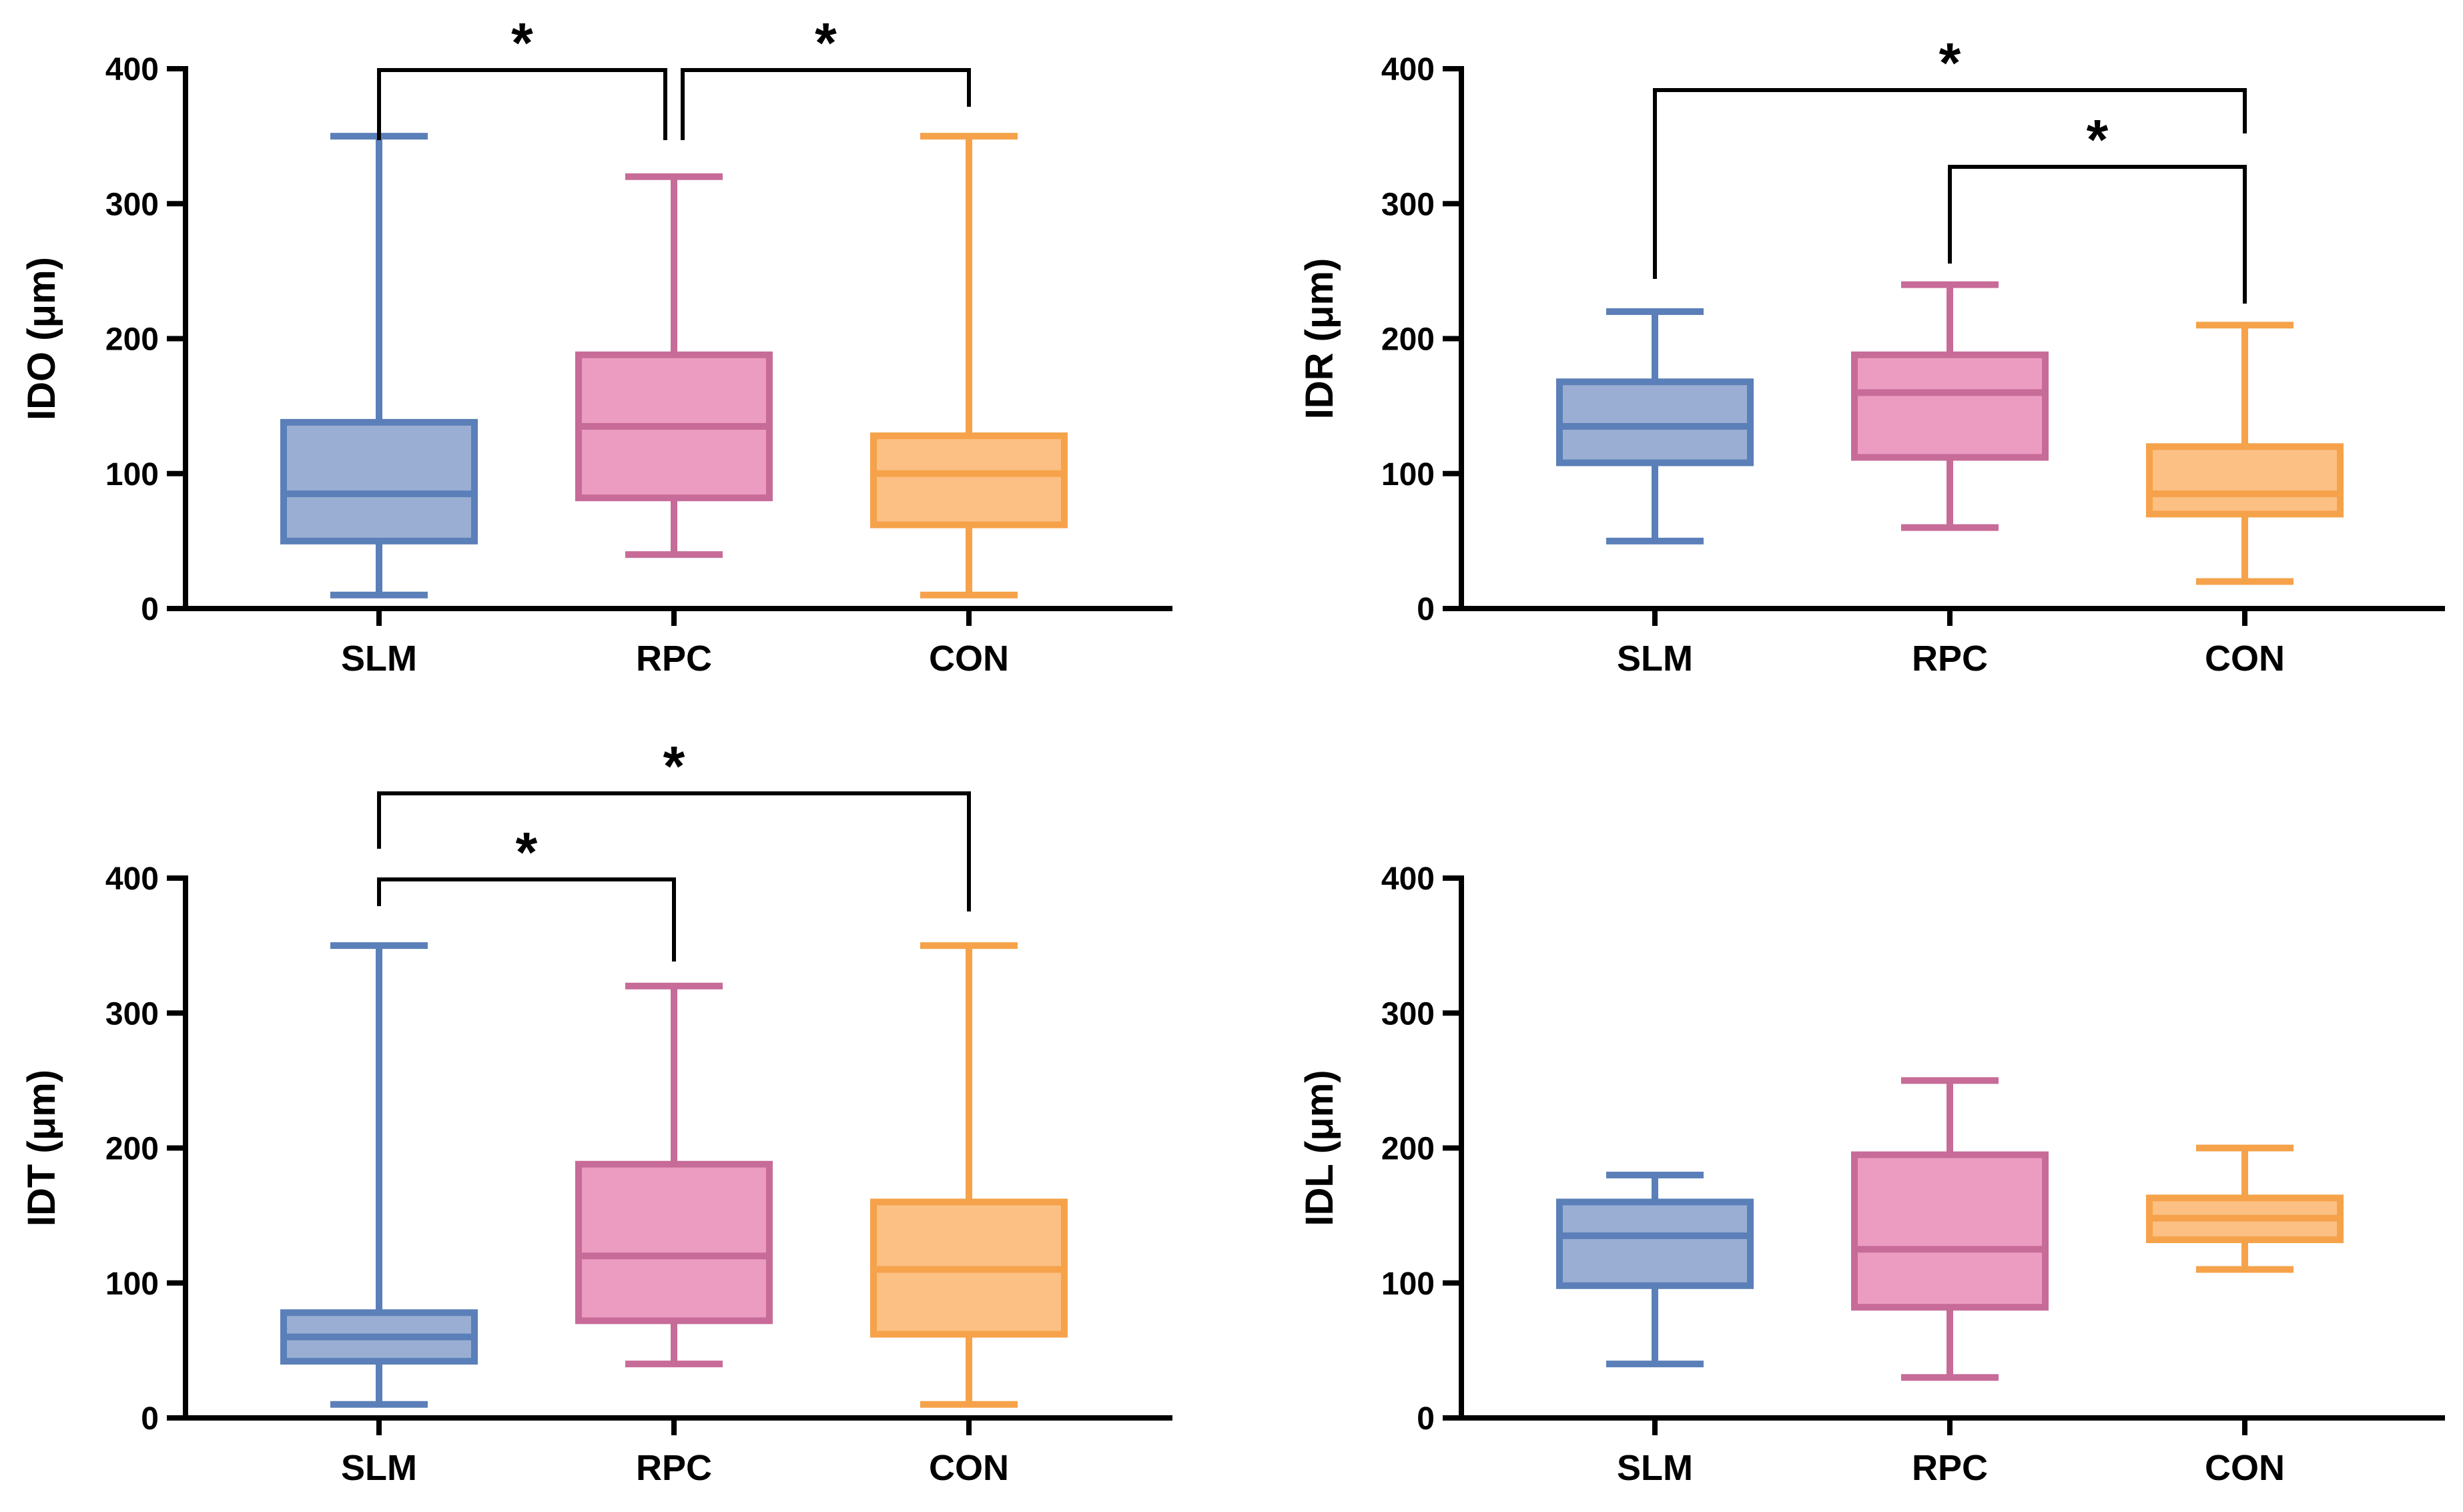 This screenshot has height=1512, width=2463. Describe the element at coordinates (41, 338) in the screenshot. I see `y-axis-label: IDO (μm)` at that location.